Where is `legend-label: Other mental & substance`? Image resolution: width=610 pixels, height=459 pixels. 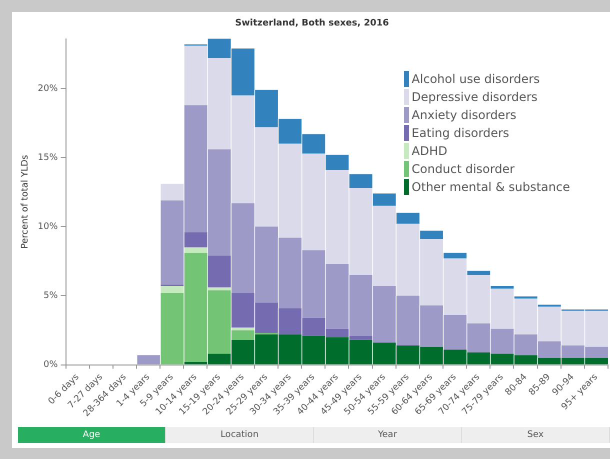
legend-label: Other mental & substance is located at coordinates (491, 187).